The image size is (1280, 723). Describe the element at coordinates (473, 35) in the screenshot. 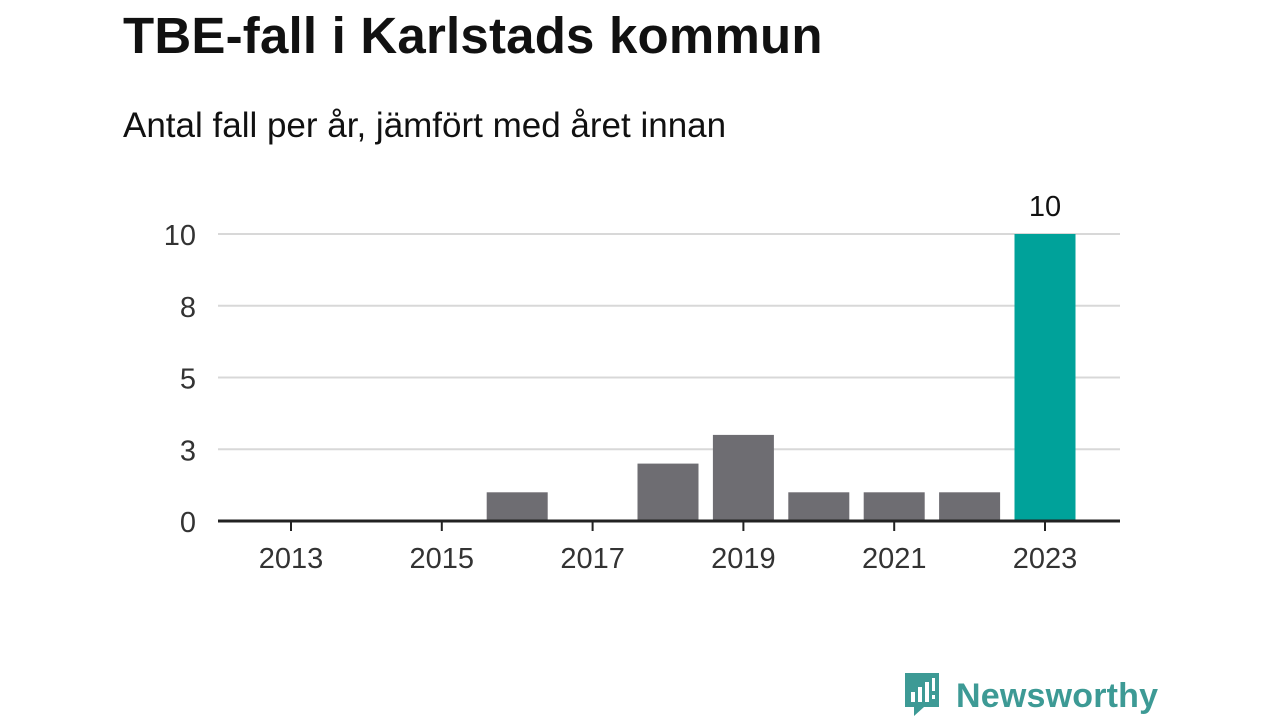

I see `chart-title: TBE-fall i Karlstads kommun` at that location.